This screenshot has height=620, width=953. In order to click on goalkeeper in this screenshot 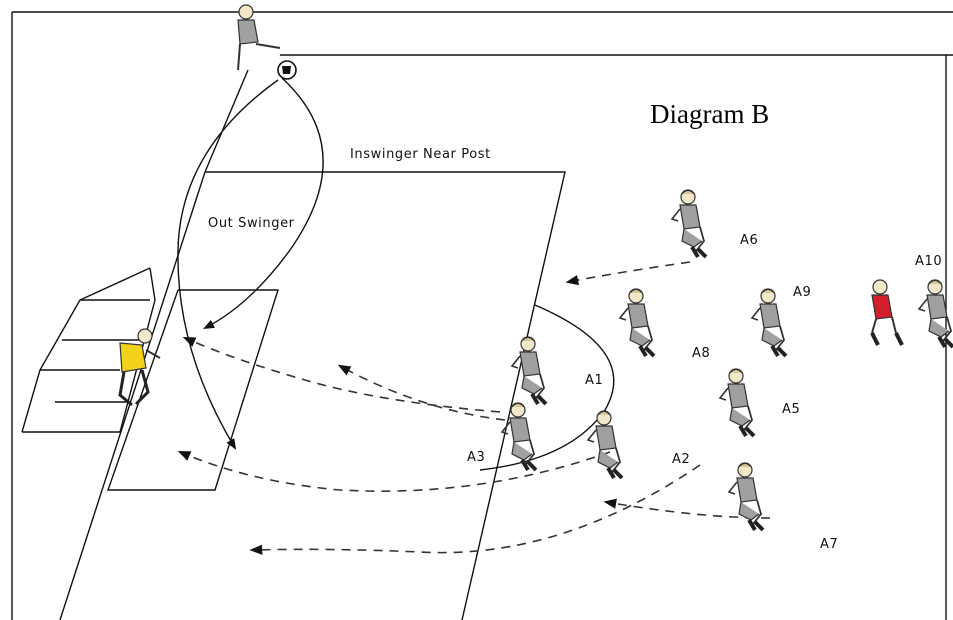, I will do `click(139, 367)`.